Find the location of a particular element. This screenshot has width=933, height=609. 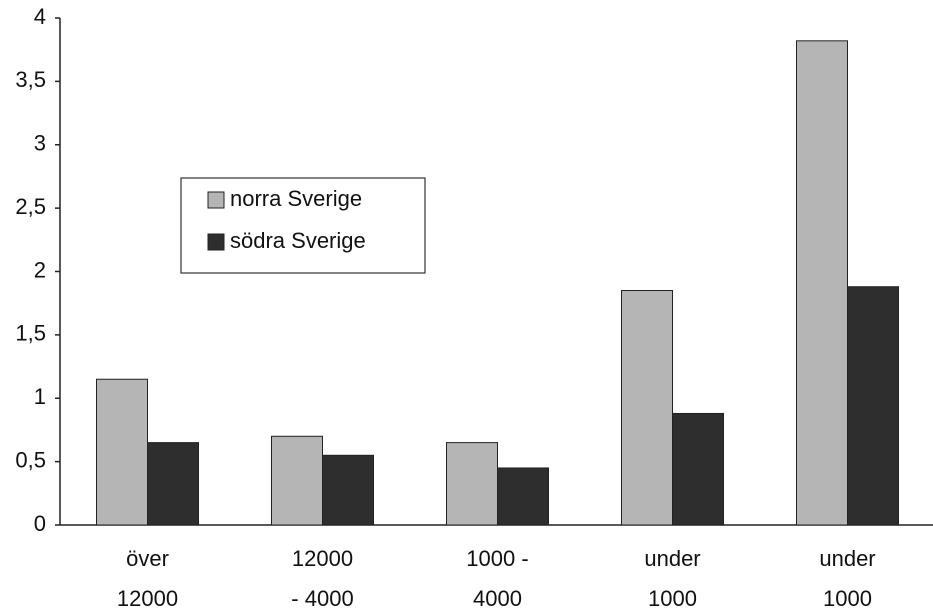

x-tick-label: 4000 is located at coordinates (497, 597).